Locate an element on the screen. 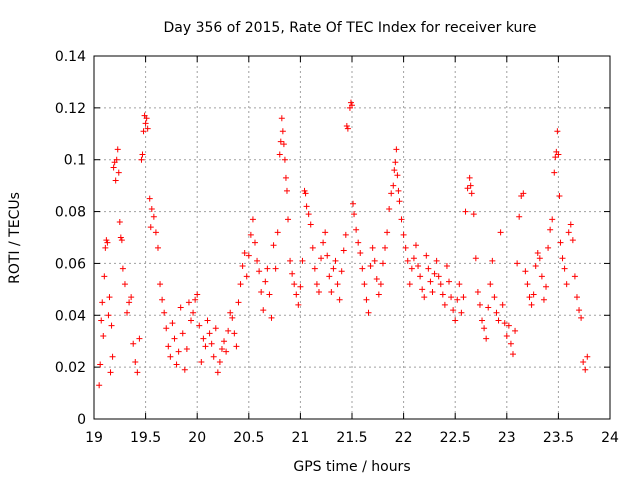  y-tick-label: 0.02 is located at coordinates (70, 368).